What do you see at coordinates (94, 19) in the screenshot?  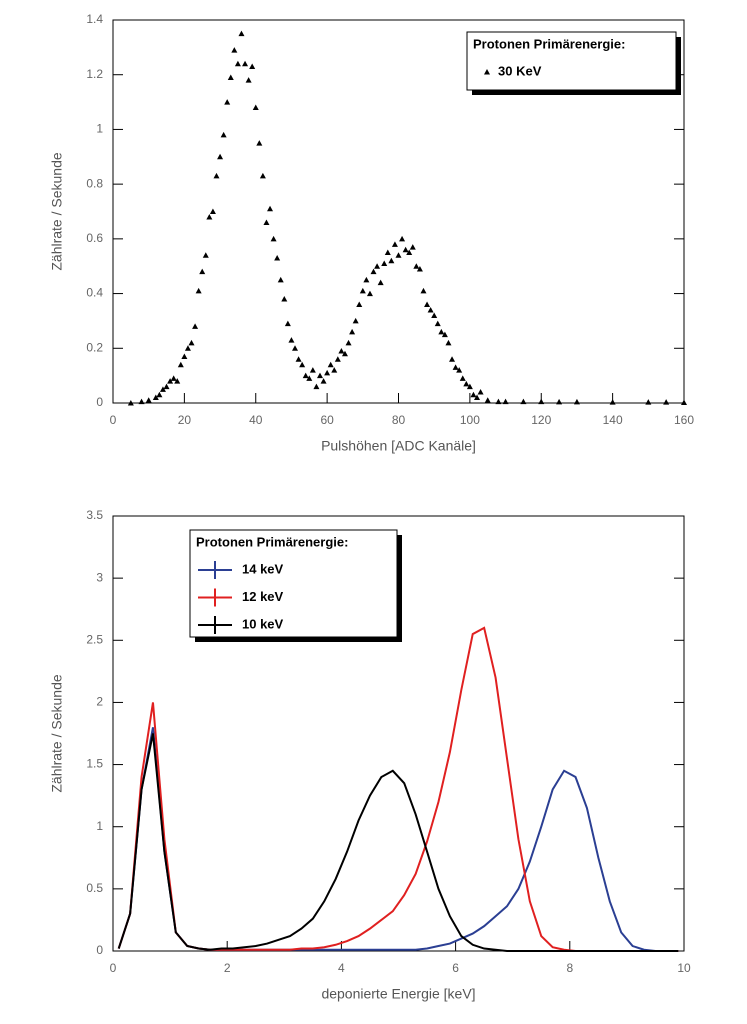 I see `y-tick-label: 1.4` at bounding box center [94, 19].